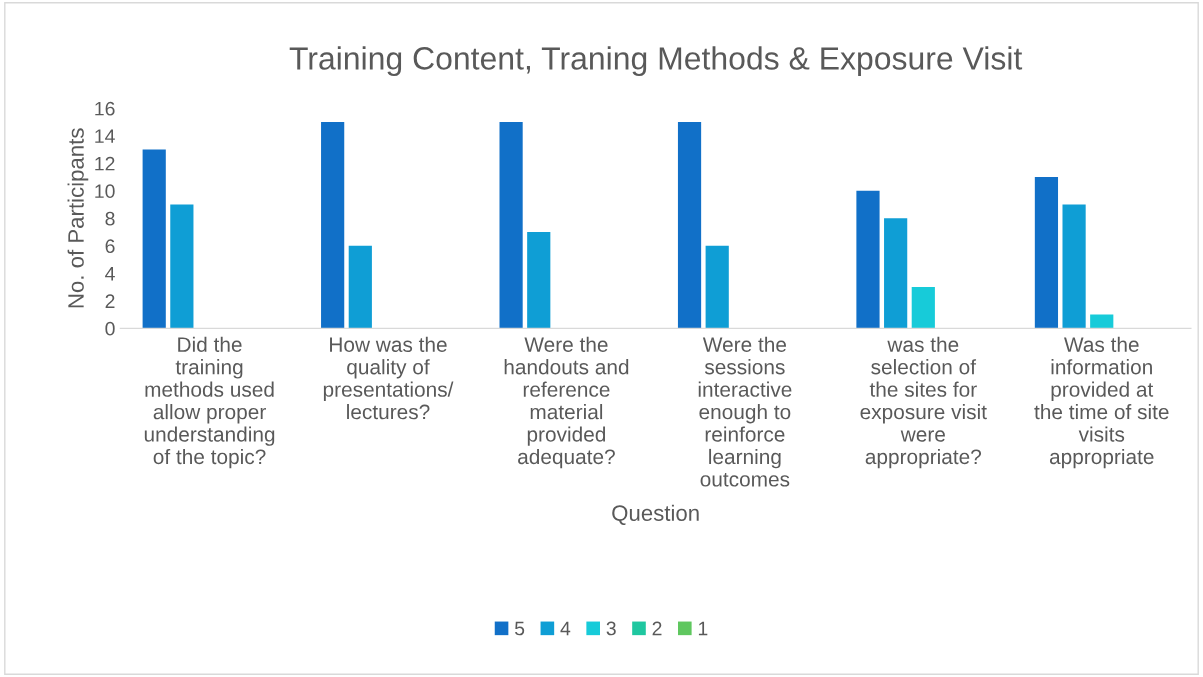 The width and height of the screenshot is (1203, 677). I want to click on x-tick-label: Was the information provided at the time of site visits appropriate, so click(1101, 402).